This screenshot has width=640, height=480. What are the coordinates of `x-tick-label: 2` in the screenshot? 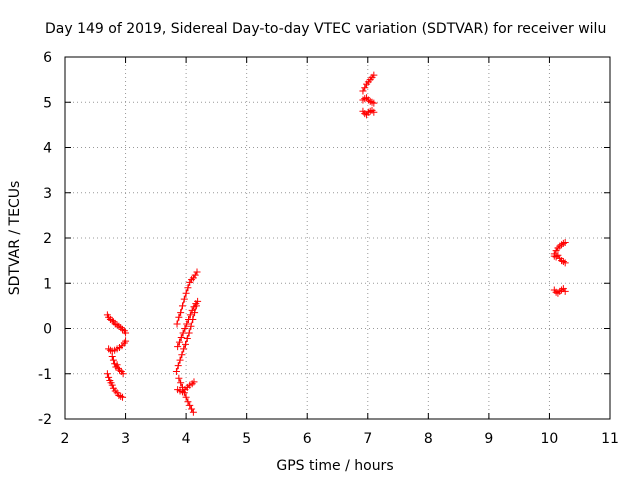 It's located at (65, 439).